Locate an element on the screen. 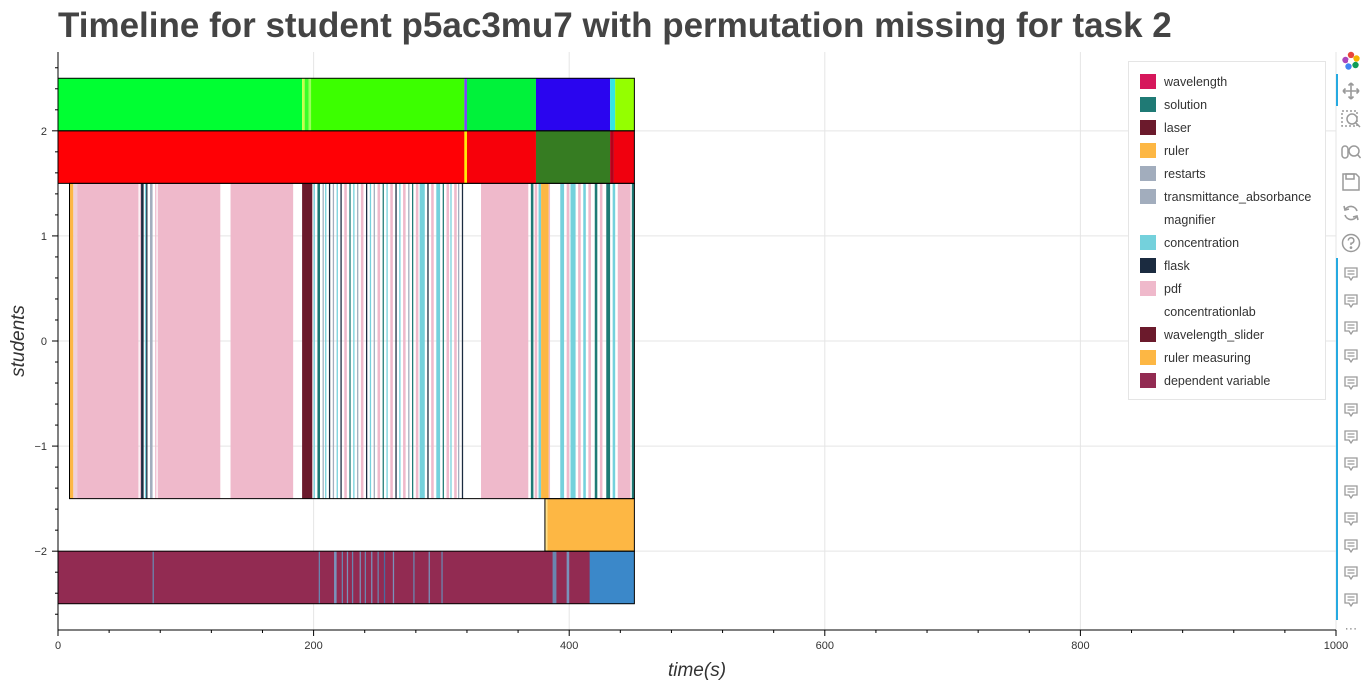 The width and height of the screenshot is (1366, 683). legend-label: wavelength is located at coordinates (1196, 81).